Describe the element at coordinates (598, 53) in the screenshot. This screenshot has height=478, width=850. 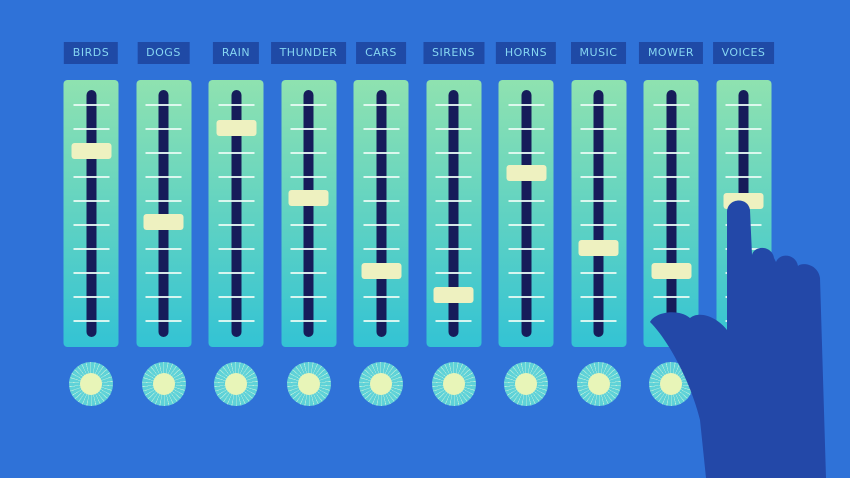
I see `channel-label: MUSIC` at that location.